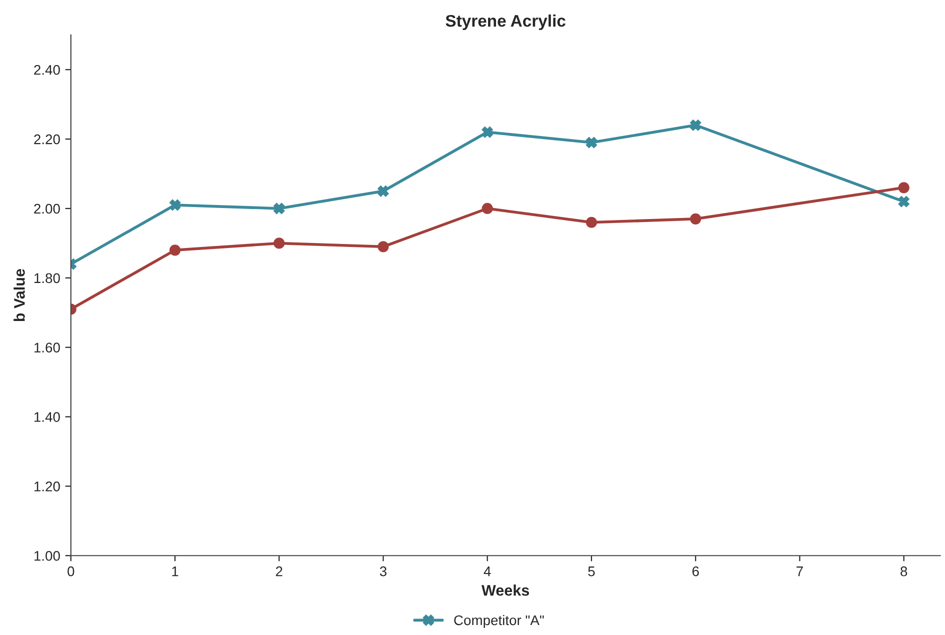 Image resolution: width=945 pixels, height=635 pixels. I want to click on chart-title: Styrene Acrylic, so click(506, 22).